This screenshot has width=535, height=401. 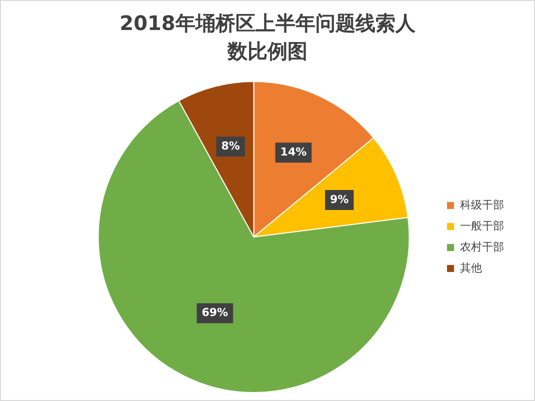 I want to click on legend-label: 科级干部, so click(x=482, y=205).